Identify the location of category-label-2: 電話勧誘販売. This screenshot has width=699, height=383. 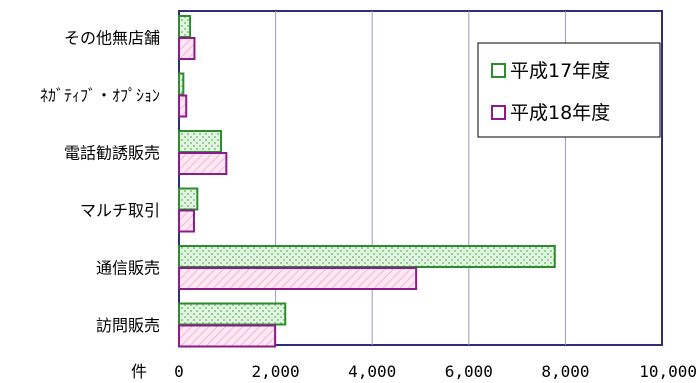
(112, 153).